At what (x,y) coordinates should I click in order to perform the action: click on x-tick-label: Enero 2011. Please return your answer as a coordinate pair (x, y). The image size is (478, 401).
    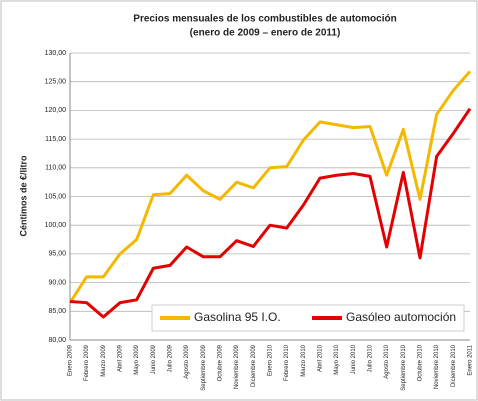
    Looking at the image, I should click on (471, 359).